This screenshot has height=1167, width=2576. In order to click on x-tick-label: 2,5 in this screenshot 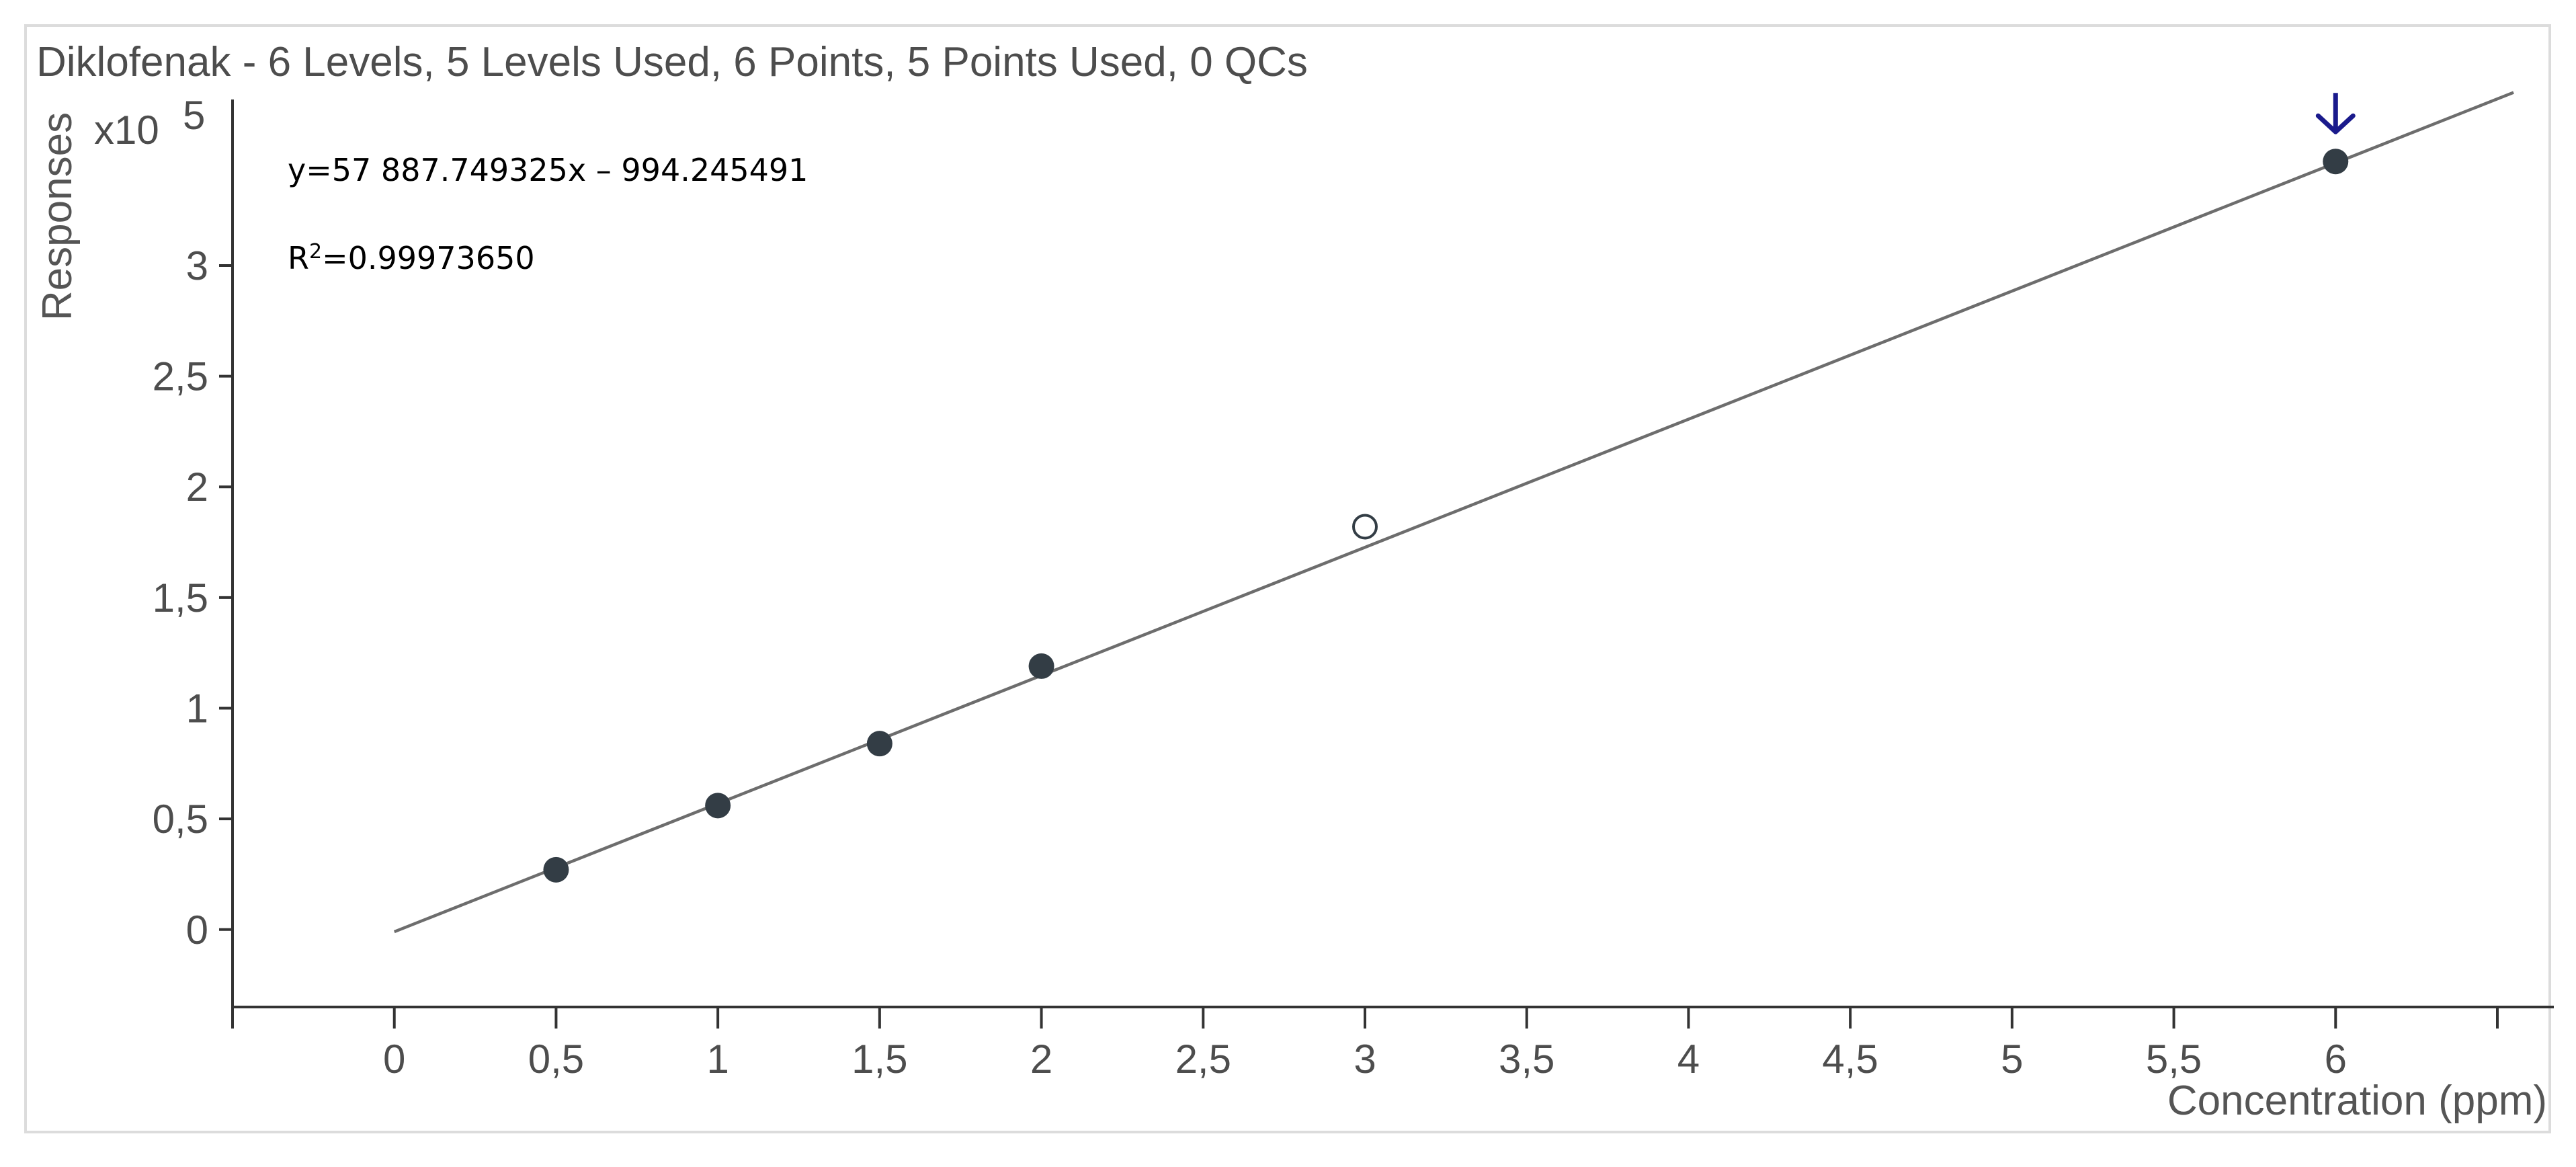, I will do `click(1203, 1059)`.